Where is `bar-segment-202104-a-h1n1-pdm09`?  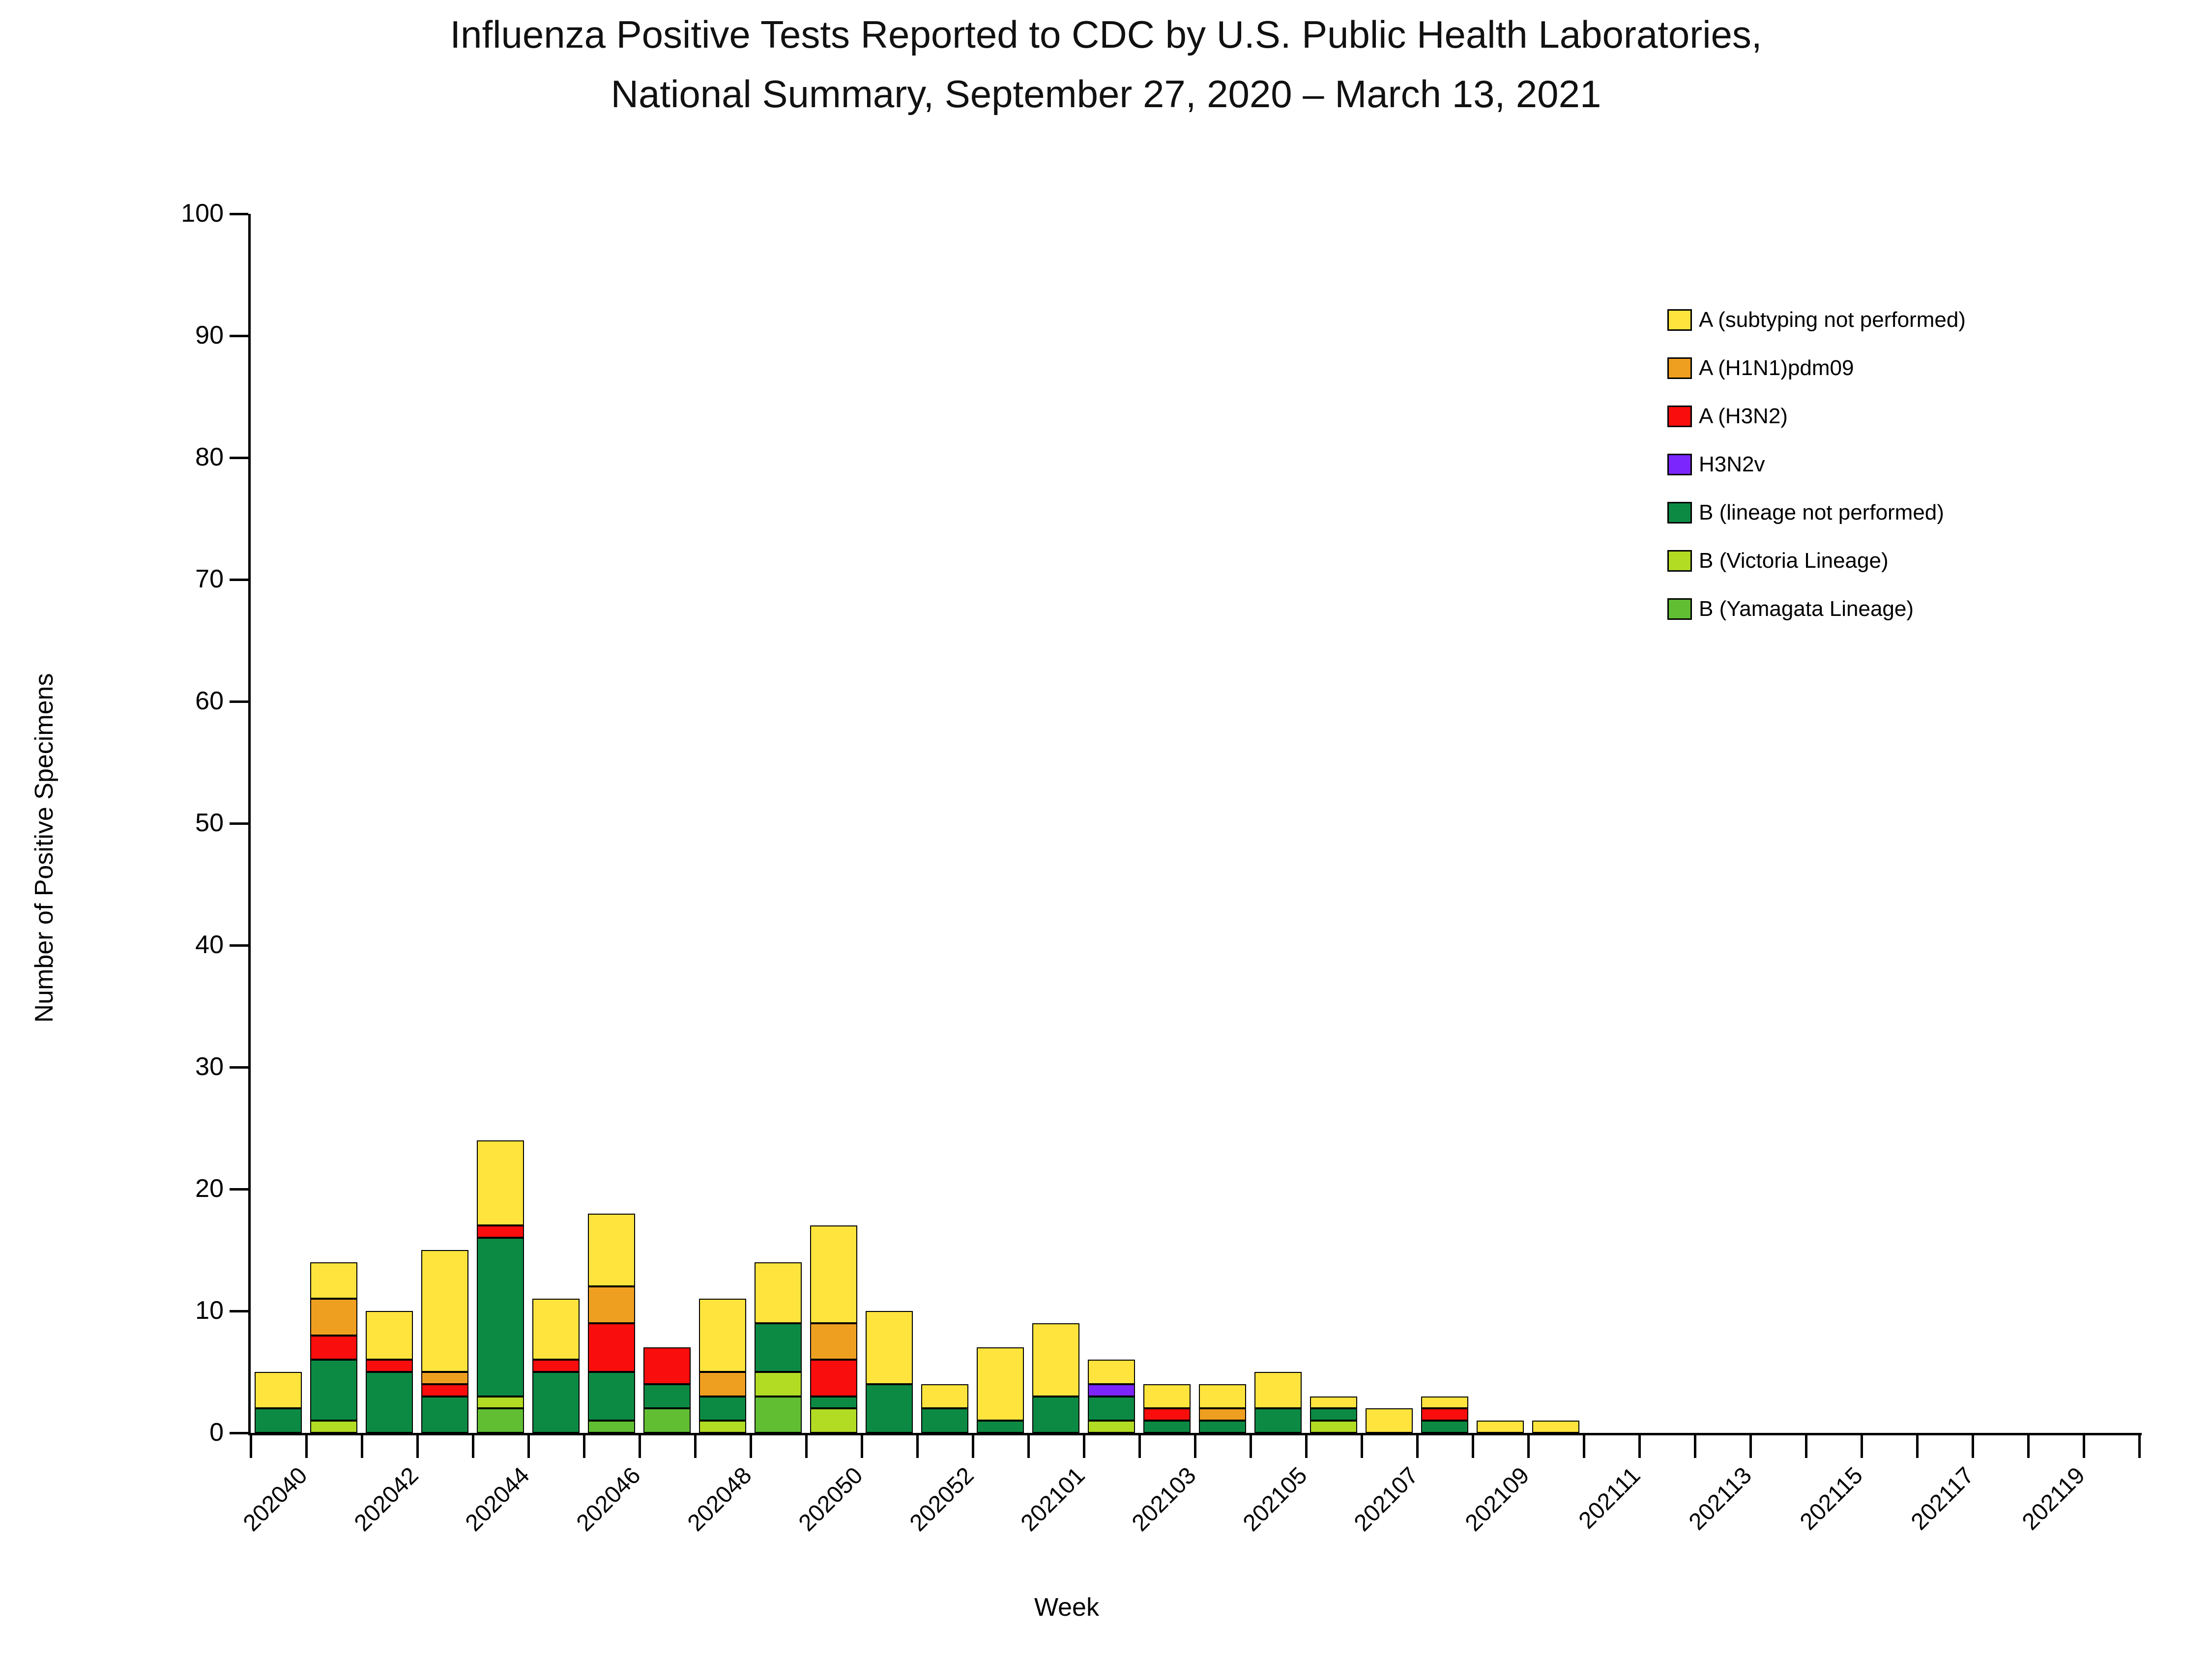
bar-segment-202104-a-h1n1-pdm09 is located at coordinates (1222, 1415).